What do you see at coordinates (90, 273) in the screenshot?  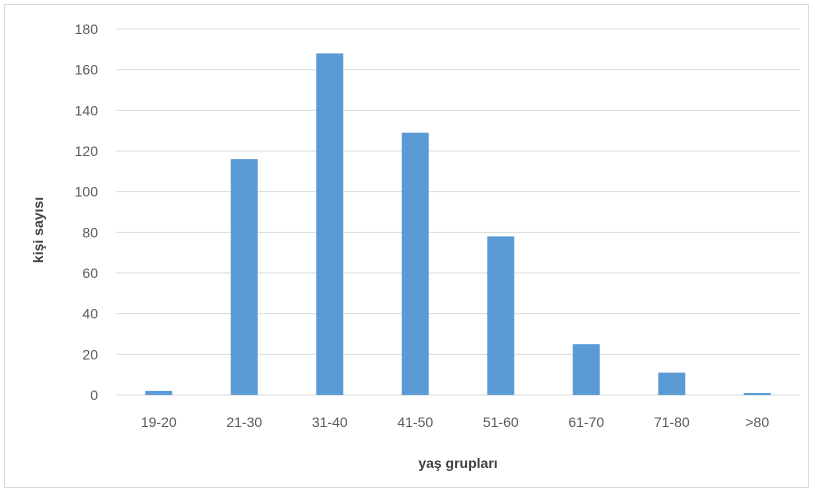 I see `y-tick-label: 60` at bounding box center [90, 273].